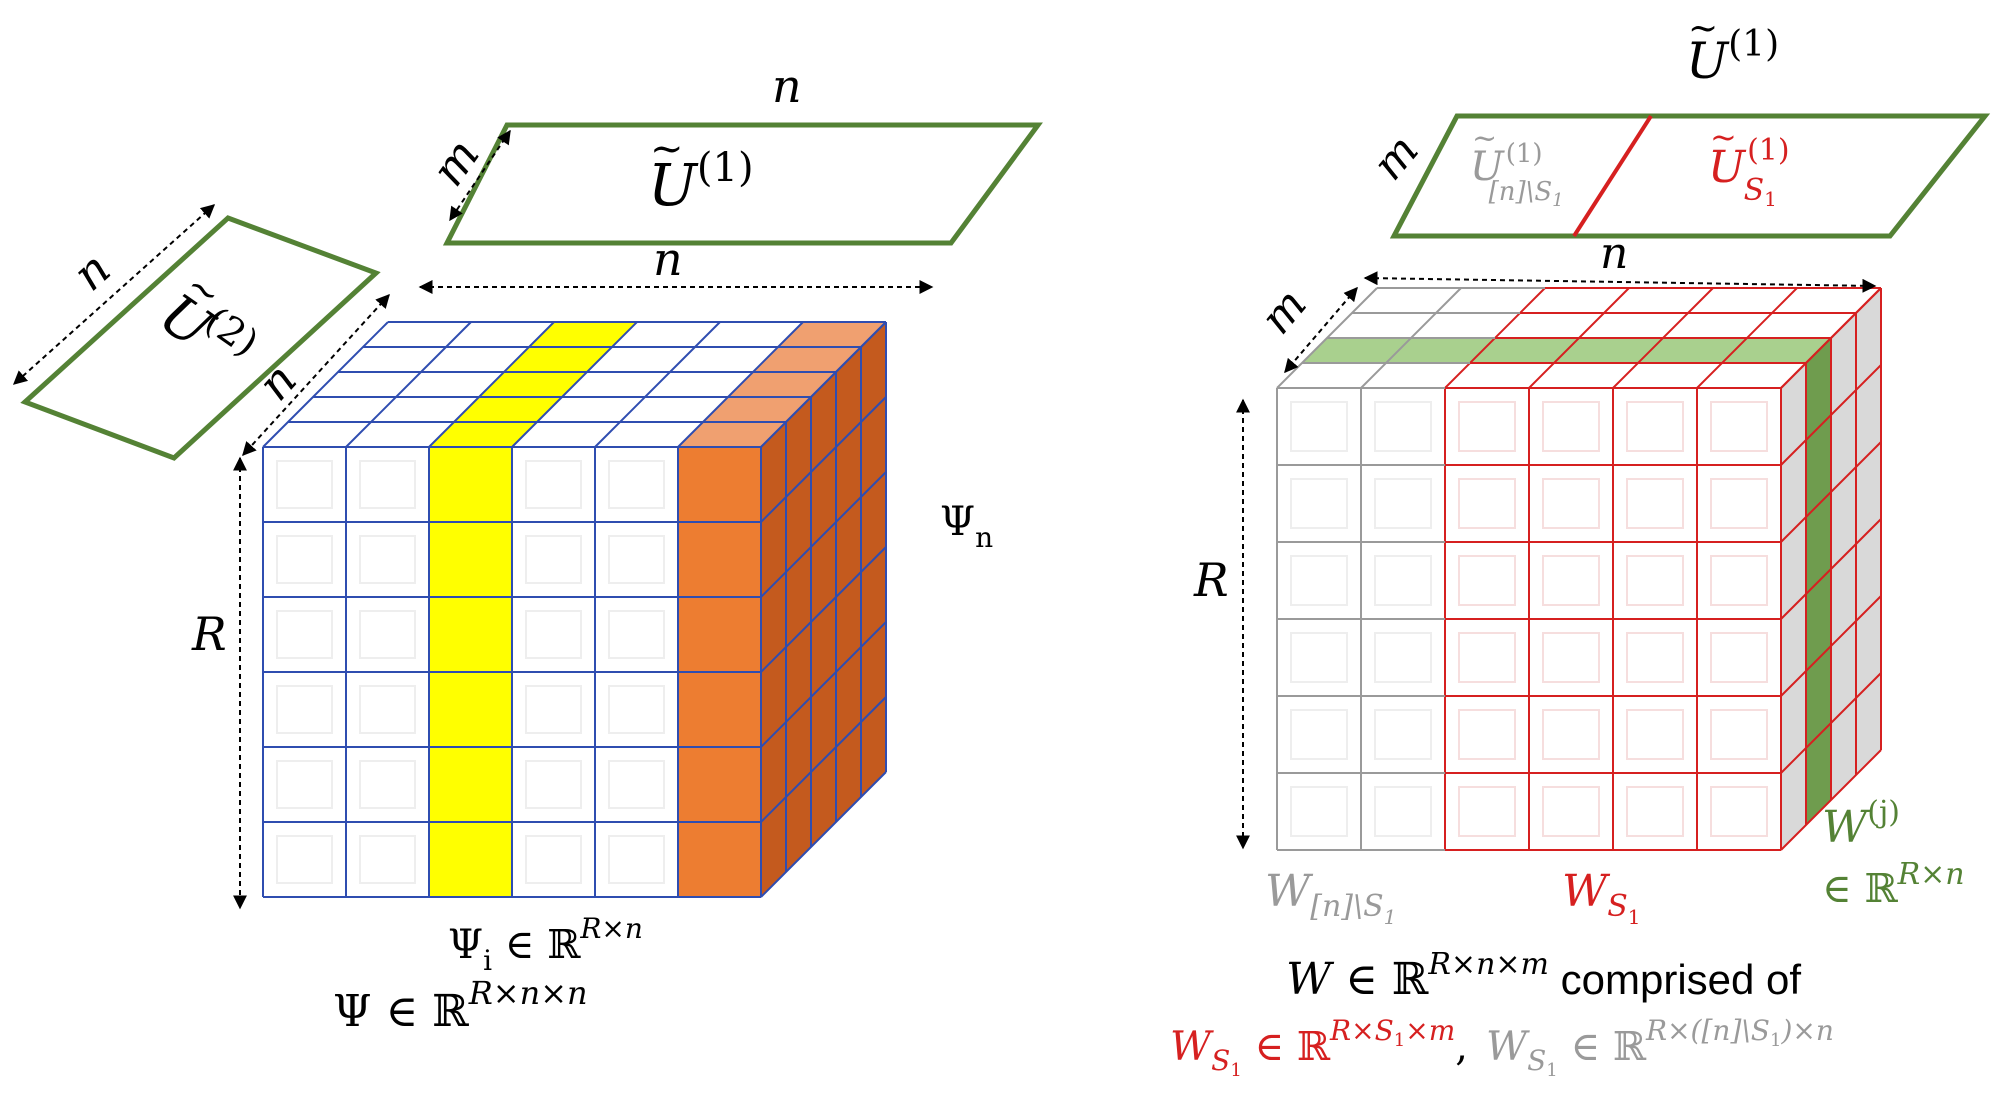 The image size is (2009, 1106). What do you see at coordinates (1543, 976) in the screenshot?
I see `w-definition-line1: W ∈ ℝR×n×m comprised of` at bounding box center [1543, 976].